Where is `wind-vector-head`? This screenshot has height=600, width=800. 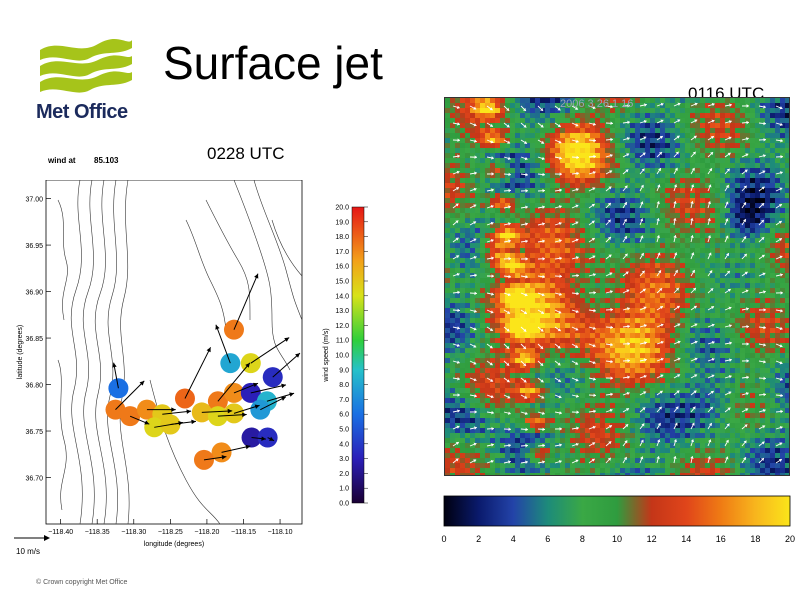 wind-vector-head is located at coordinates (224, 457).